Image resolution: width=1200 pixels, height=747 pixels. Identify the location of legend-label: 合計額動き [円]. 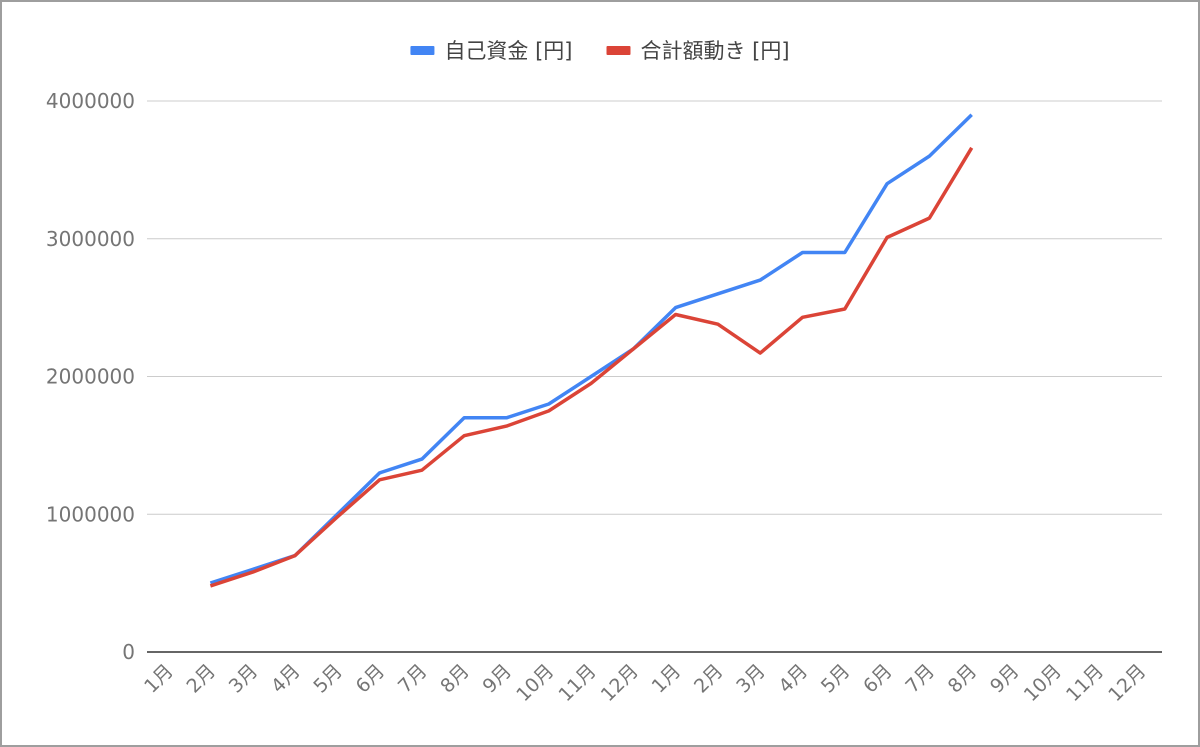
(715, 51).